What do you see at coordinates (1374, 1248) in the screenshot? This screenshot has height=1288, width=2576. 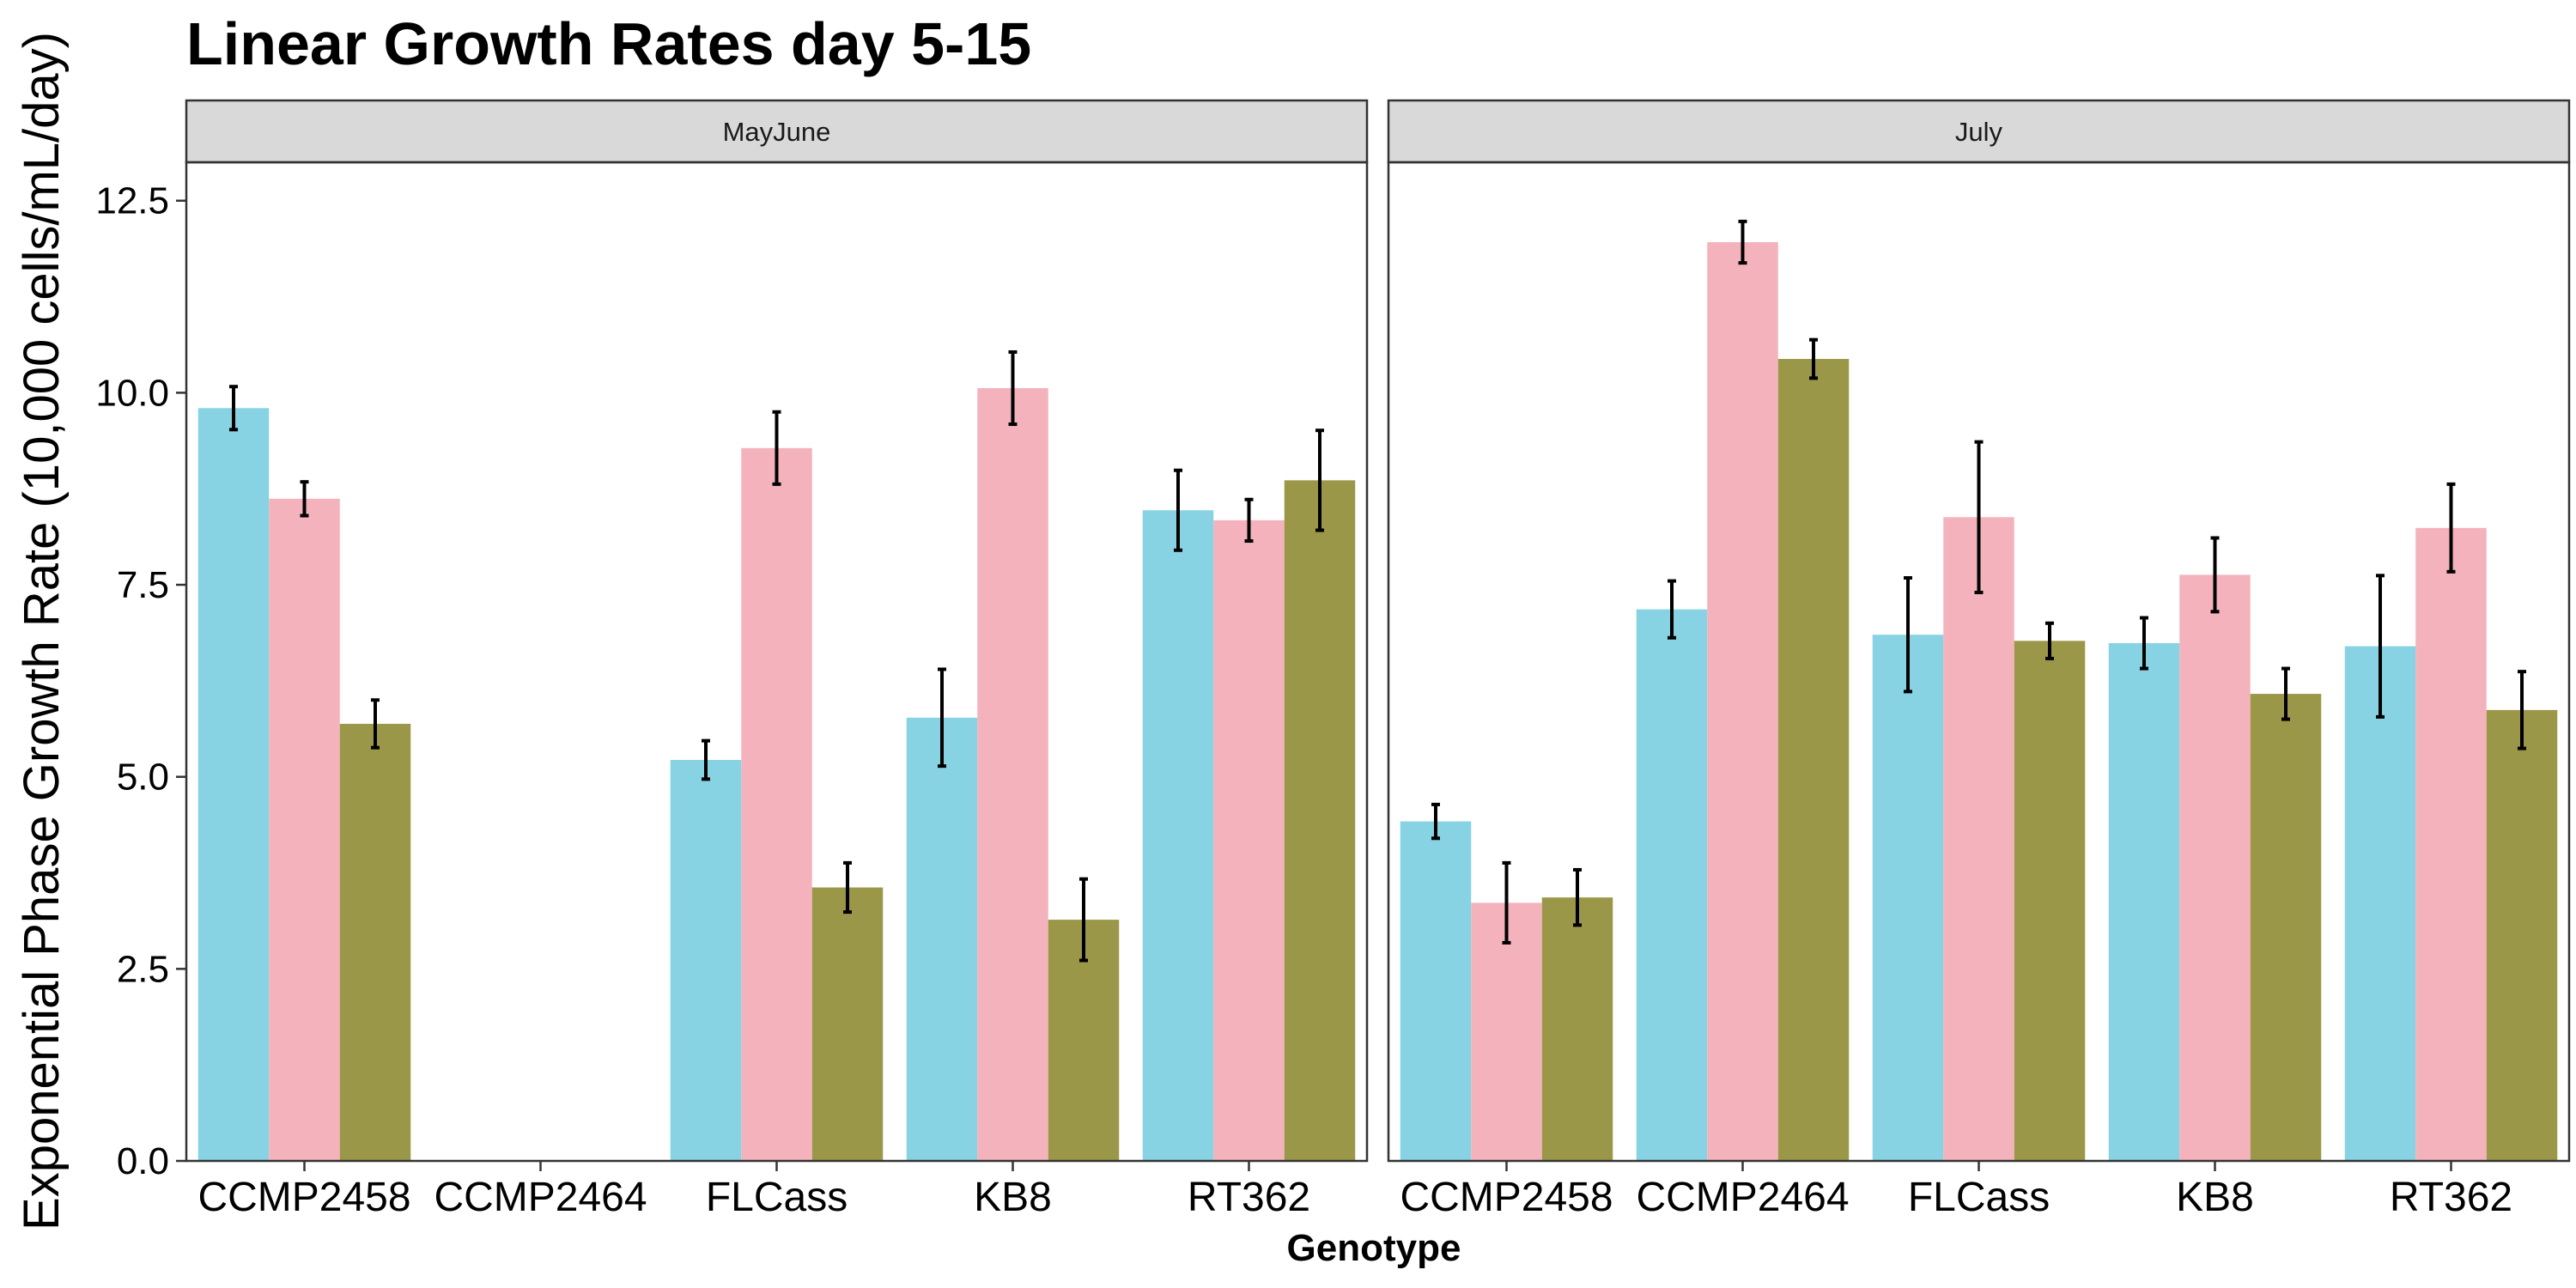 I see `x-axis-label: Genotype` at bounding box center [1374, 1248].